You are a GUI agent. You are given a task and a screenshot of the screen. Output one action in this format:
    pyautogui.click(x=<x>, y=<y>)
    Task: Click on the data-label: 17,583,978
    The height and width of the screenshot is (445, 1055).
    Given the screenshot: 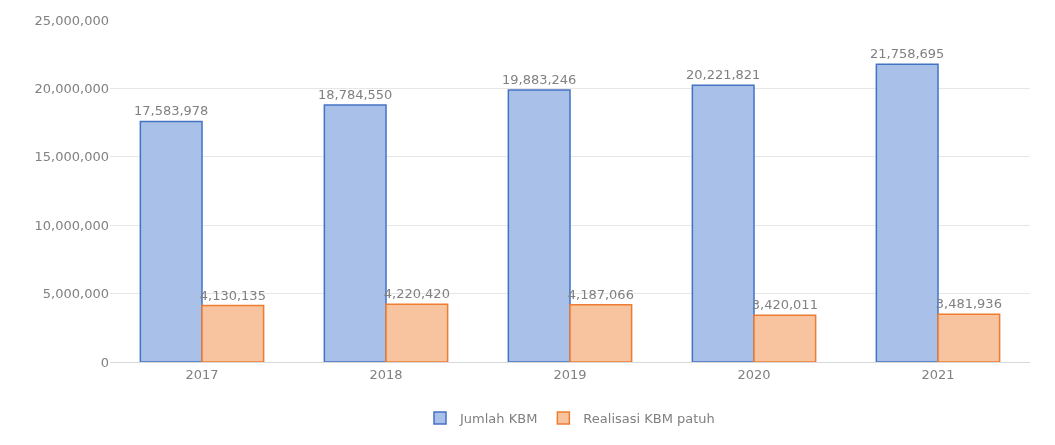 What is the action you would take?
    pyautogui.click(x=171, y=111)
    